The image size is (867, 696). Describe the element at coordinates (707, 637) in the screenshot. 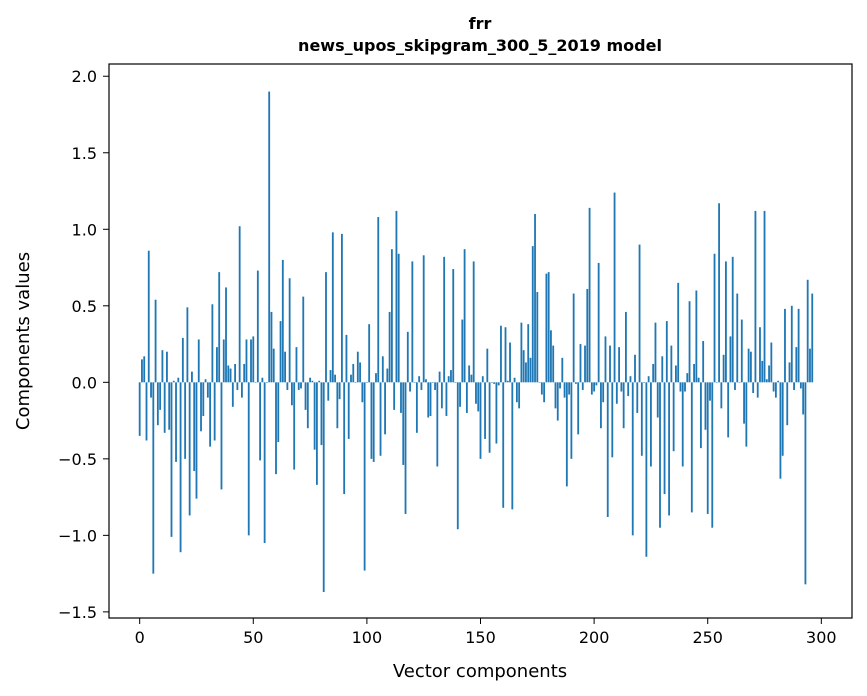

I see `x-tick-label: 250` at that location.